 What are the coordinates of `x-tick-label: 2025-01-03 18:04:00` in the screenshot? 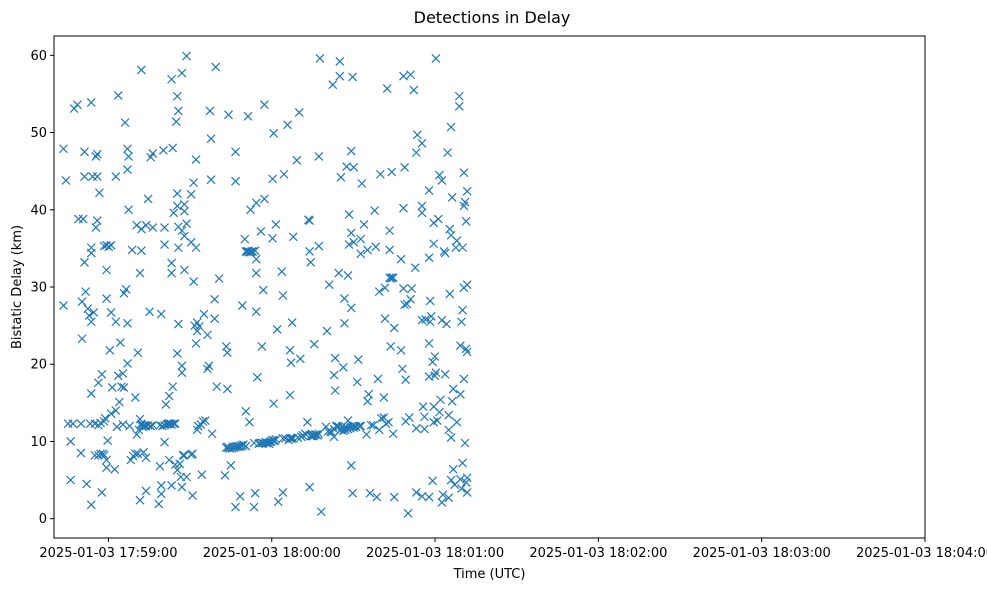 It's located at (921, 553).